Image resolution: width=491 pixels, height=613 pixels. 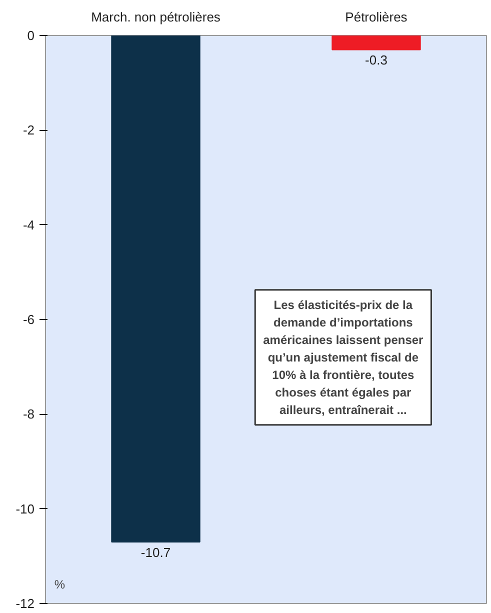 What do you see at coordinates (376, 60) in the screenshot?
I see `data-label: -0.3` at bounding box center [376, 60].